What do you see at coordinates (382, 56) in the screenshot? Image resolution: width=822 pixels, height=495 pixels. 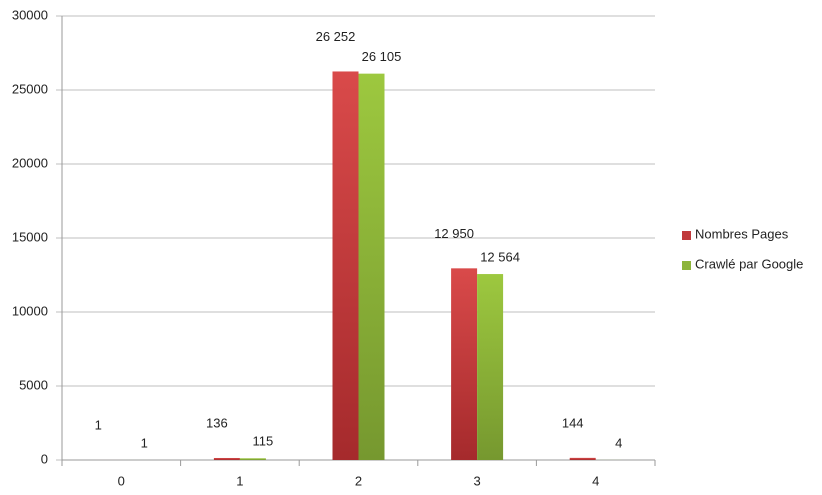 I see `value-label: 26 105` at bounding box center [382, 56].